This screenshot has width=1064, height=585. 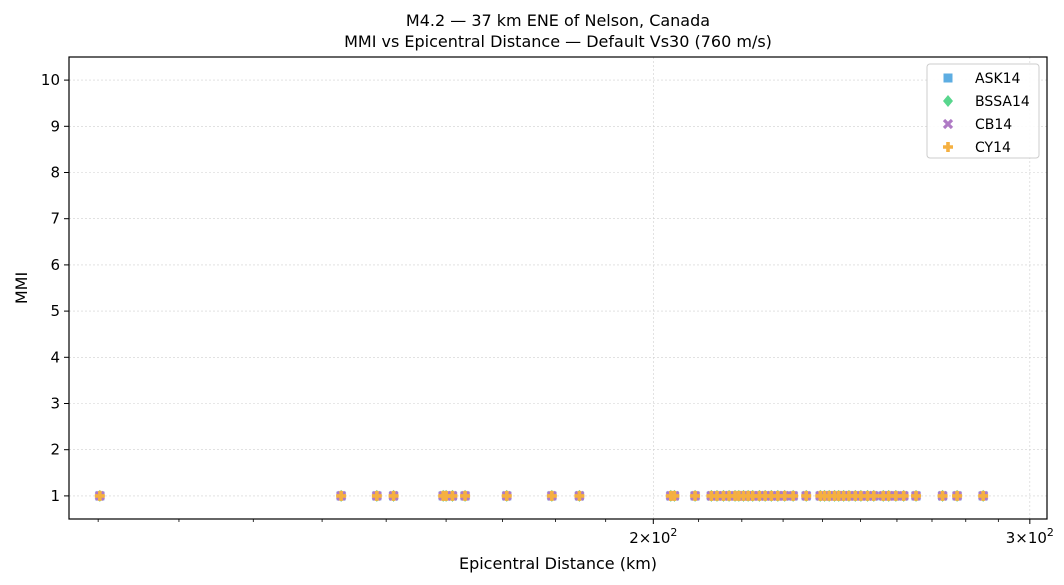 I want to click on y-axis-label: MMI, so click(x=21, y=288).